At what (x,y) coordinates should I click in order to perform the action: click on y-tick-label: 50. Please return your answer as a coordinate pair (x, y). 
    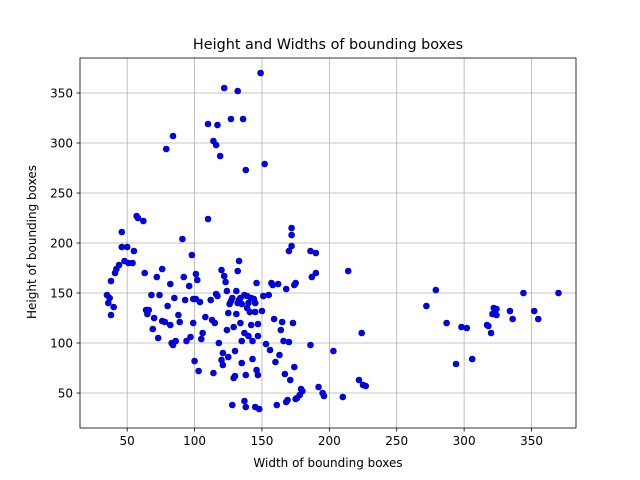
    Looking at the image, I should click on (65, 394).